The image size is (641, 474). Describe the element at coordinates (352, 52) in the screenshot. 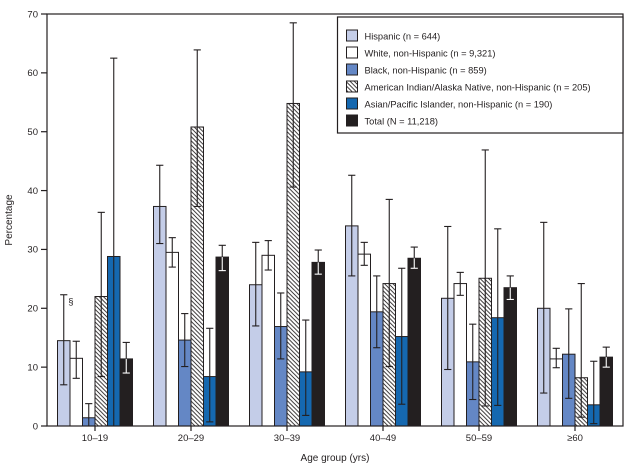

I see `legend-swatch-white` at that location.